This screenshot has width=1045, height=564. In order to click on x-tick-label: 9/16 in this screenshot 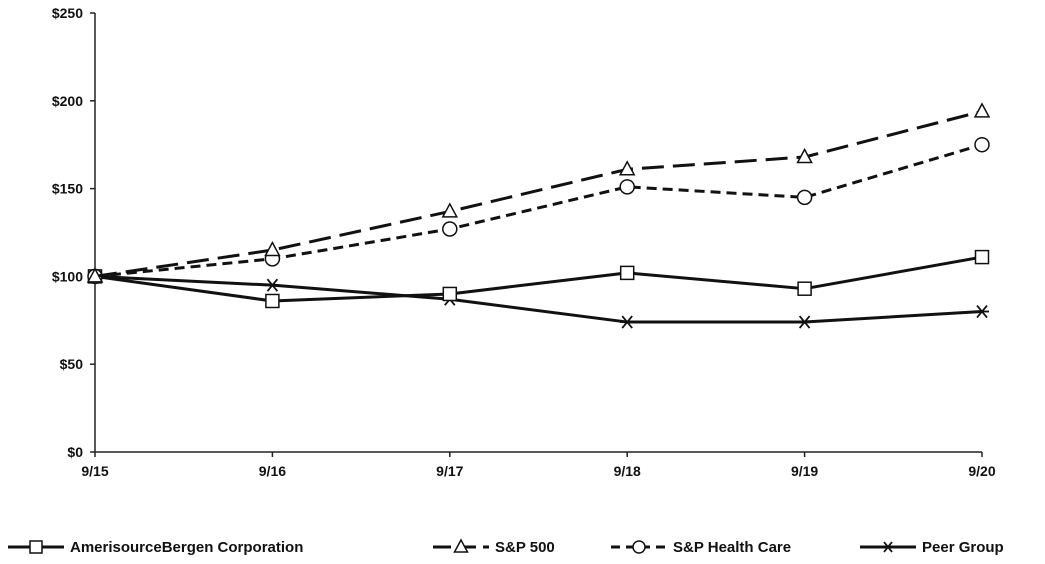, I will do `click(272, 471)`.